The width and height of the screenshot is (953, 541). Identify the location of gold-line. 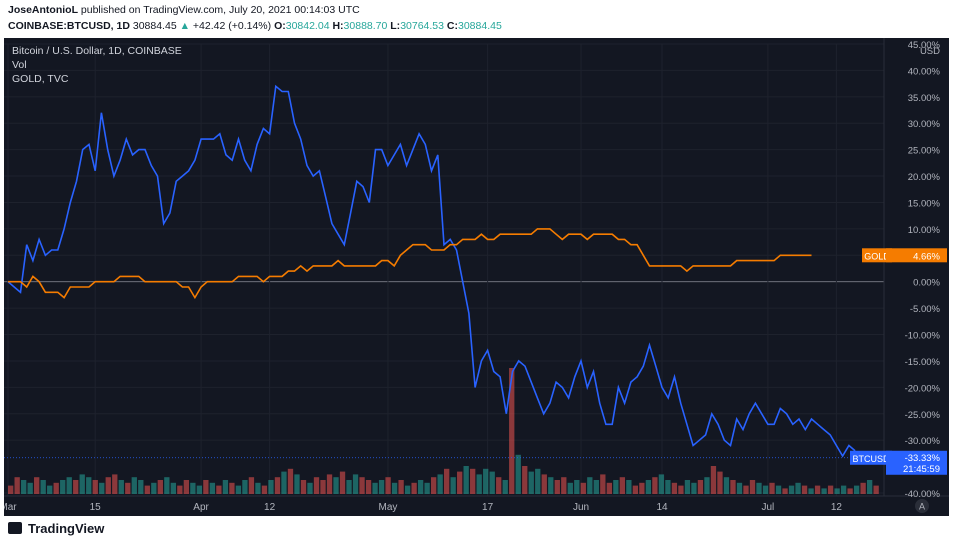
(410, 264).